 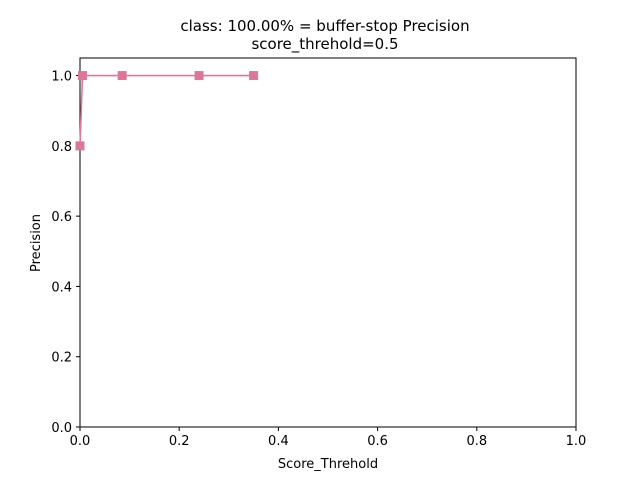 I want to click on y-tick-label: 0.2, so click(x=61, y=358).